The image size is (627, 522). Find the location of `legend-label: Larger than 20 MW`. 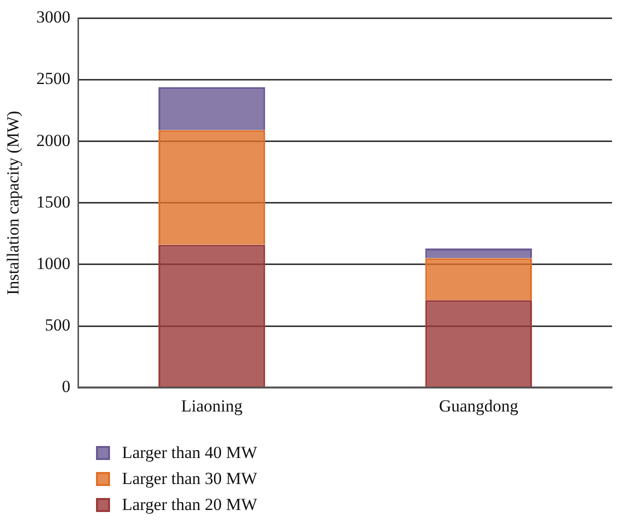

legend-label: Larger than 20 MW is located at coordinates (190, 505).